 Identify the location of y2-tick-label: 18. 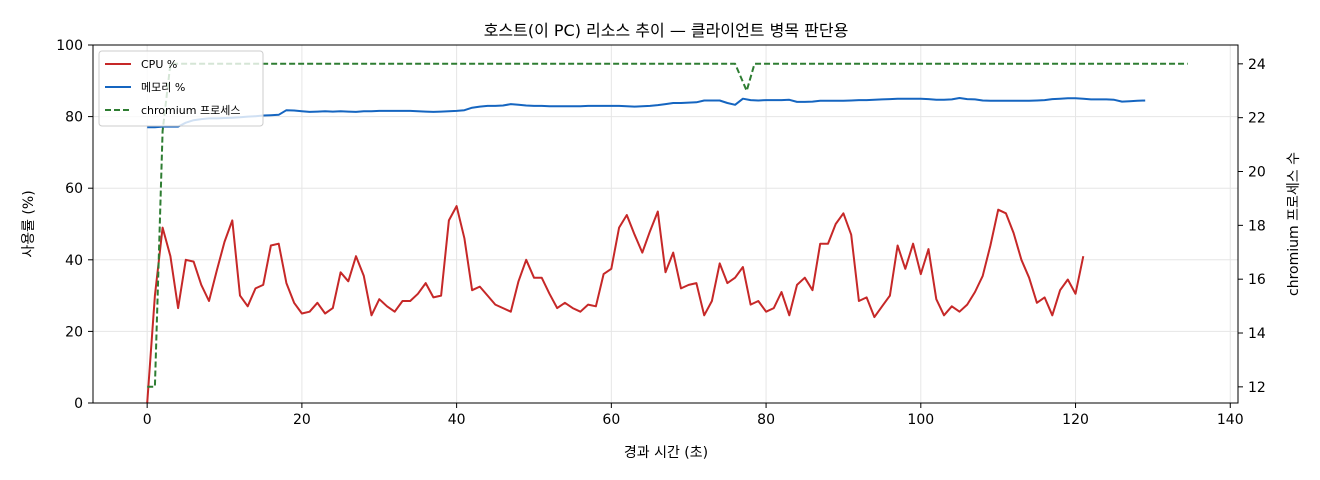
(1257, 226).